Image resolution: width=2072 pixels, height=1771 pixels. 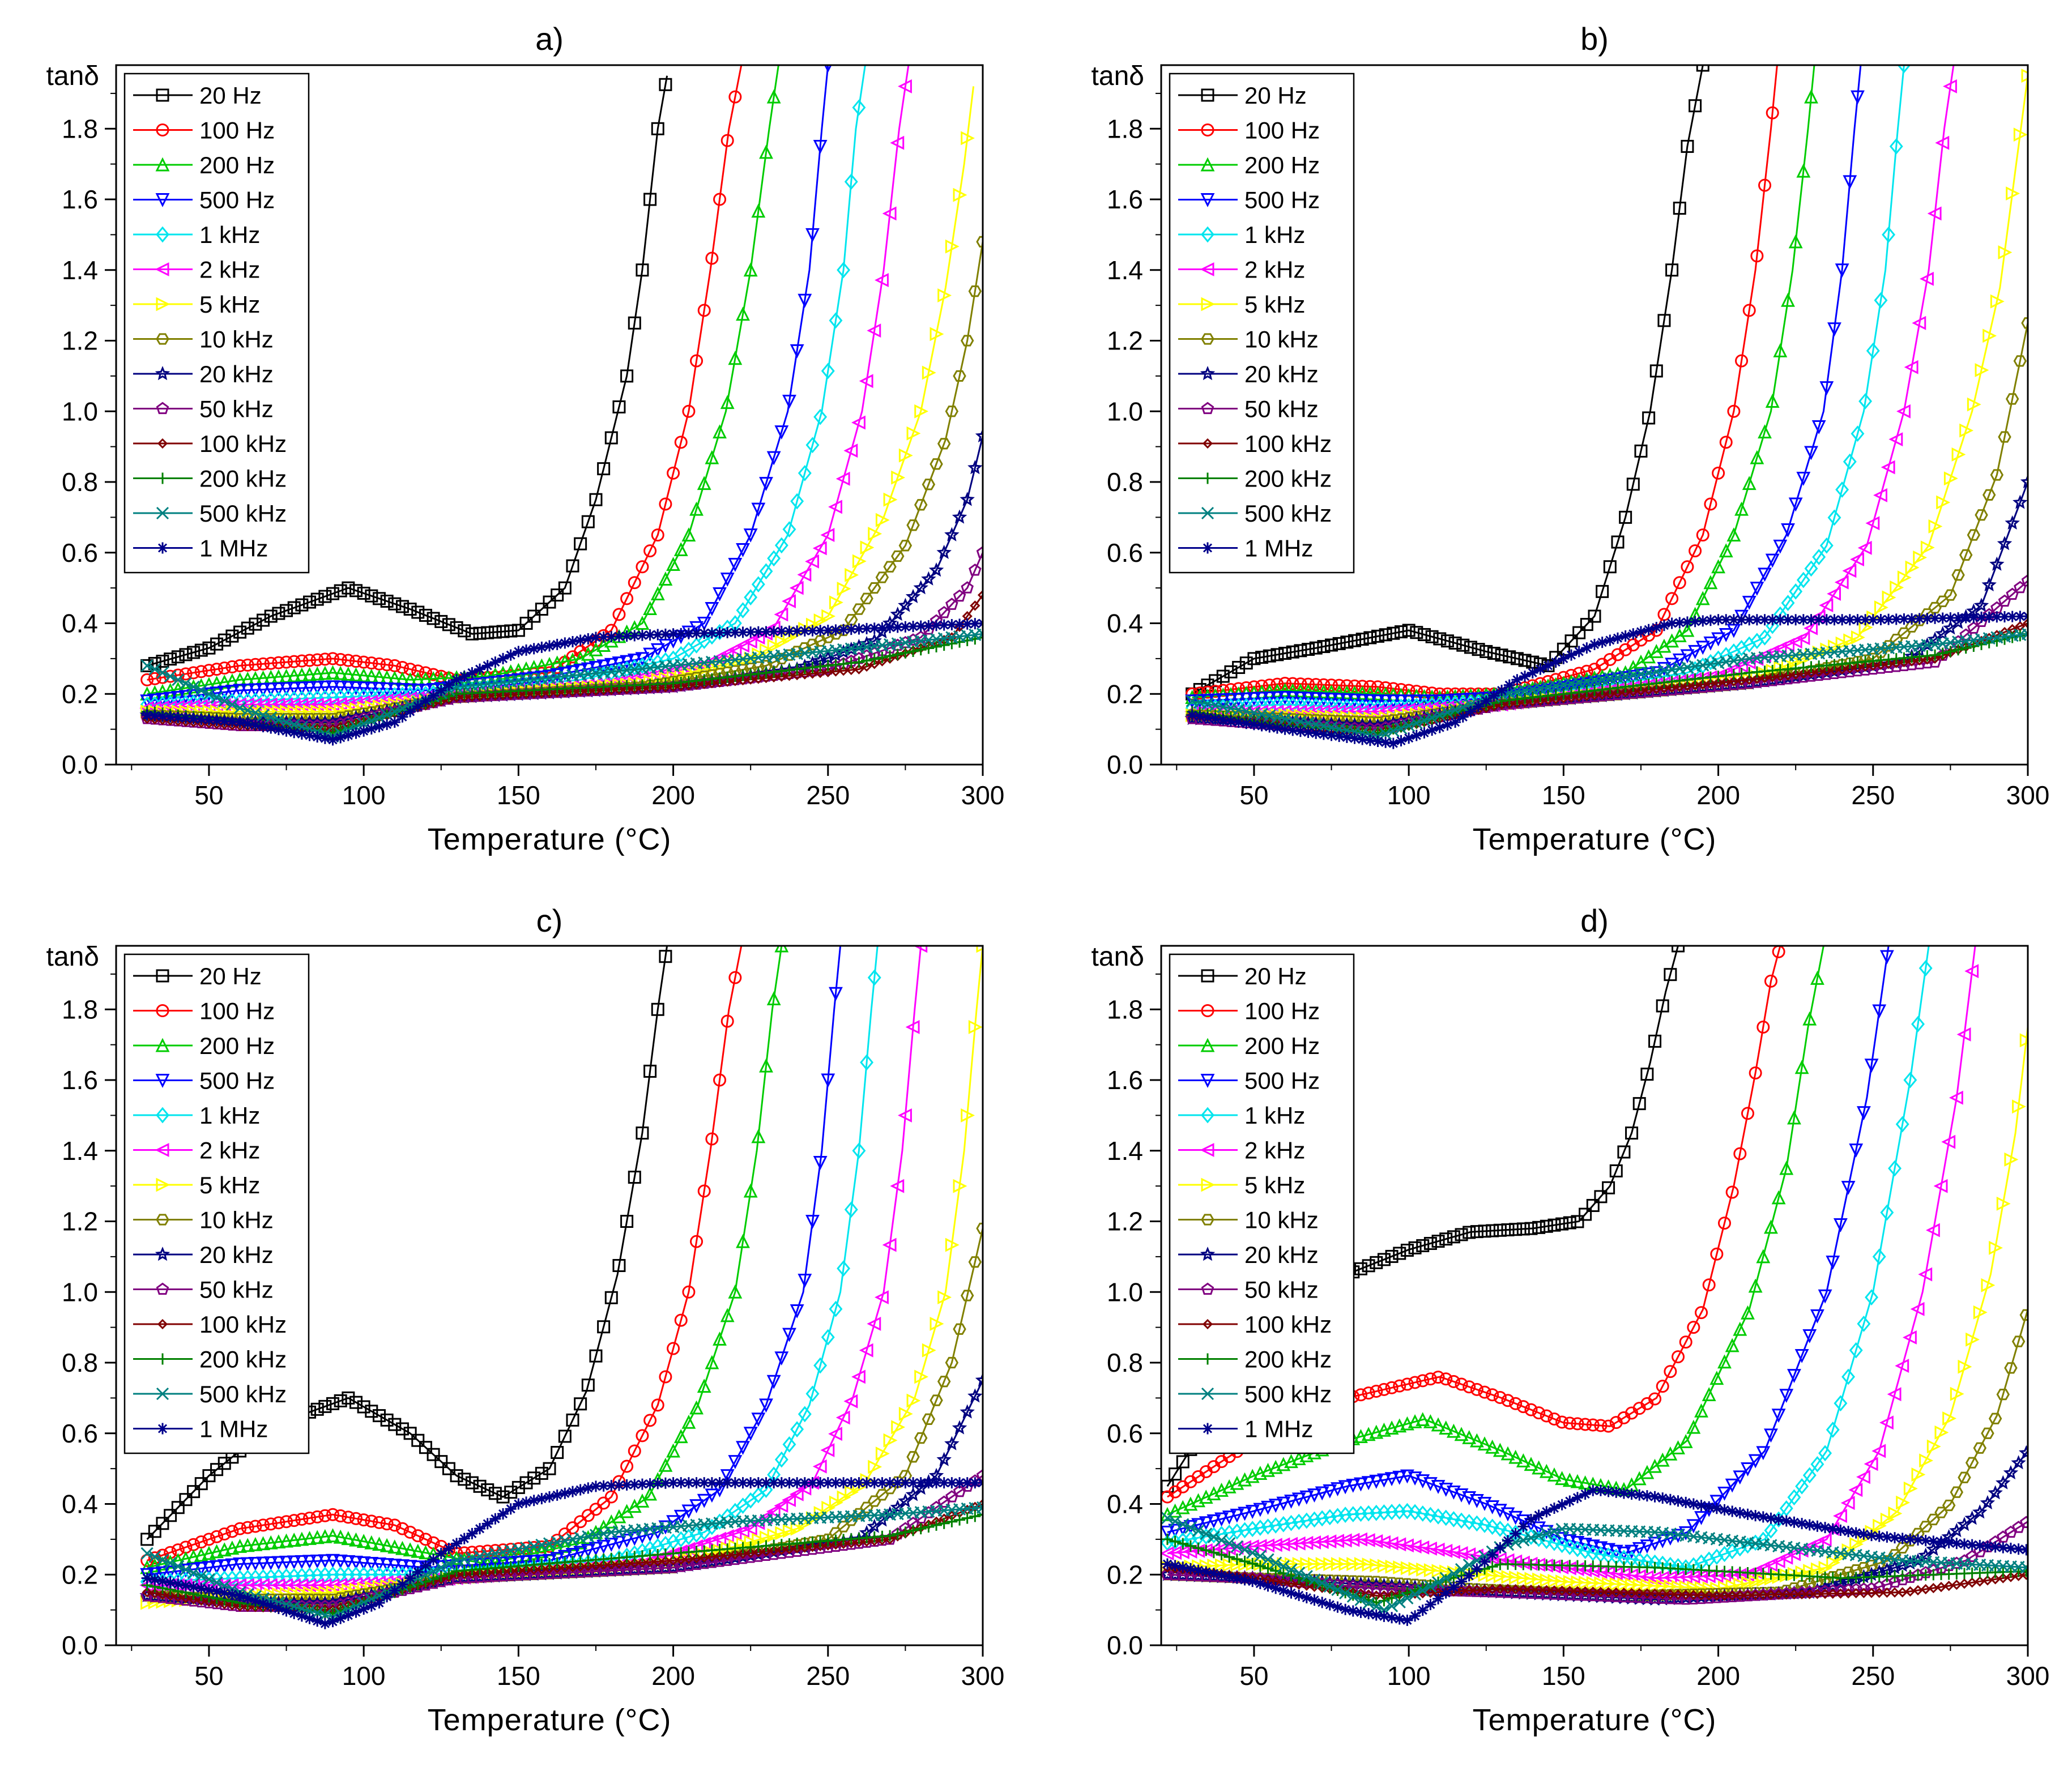 What do you see at coordinates (562, 681) in the screenshot?
I see `series-1-mhz` at bounding box center [562, 681].